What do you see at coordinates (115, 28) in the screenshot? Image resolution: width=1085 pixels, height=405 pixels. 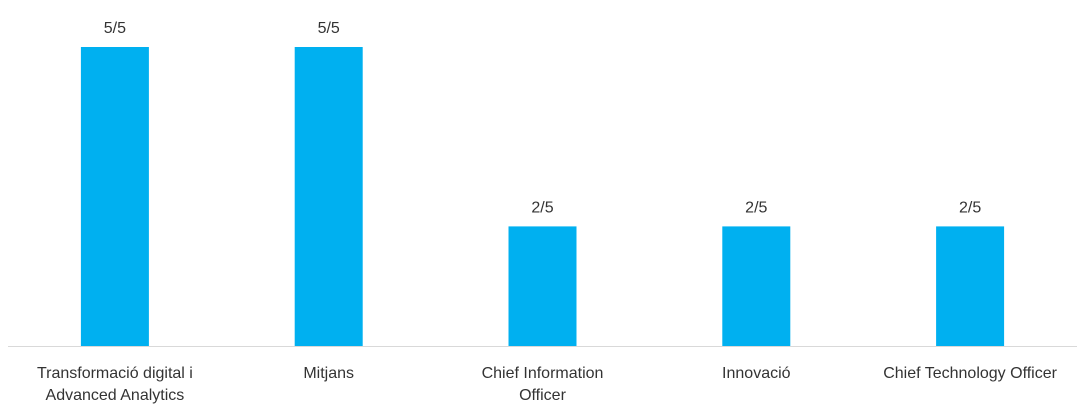 I see `data-label-1: 5/5` at bounding box center [115, 28].